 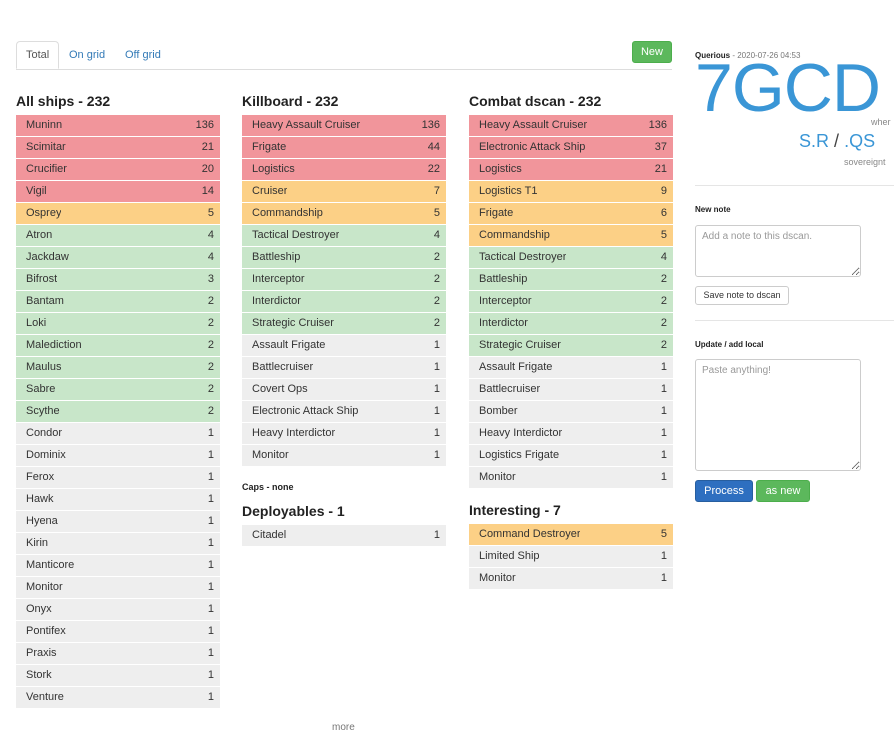 What do you see at coordinates (118, 455) in the screenshot?
I see `ship-row: Dominix 1` at bounding box center [118, 455].